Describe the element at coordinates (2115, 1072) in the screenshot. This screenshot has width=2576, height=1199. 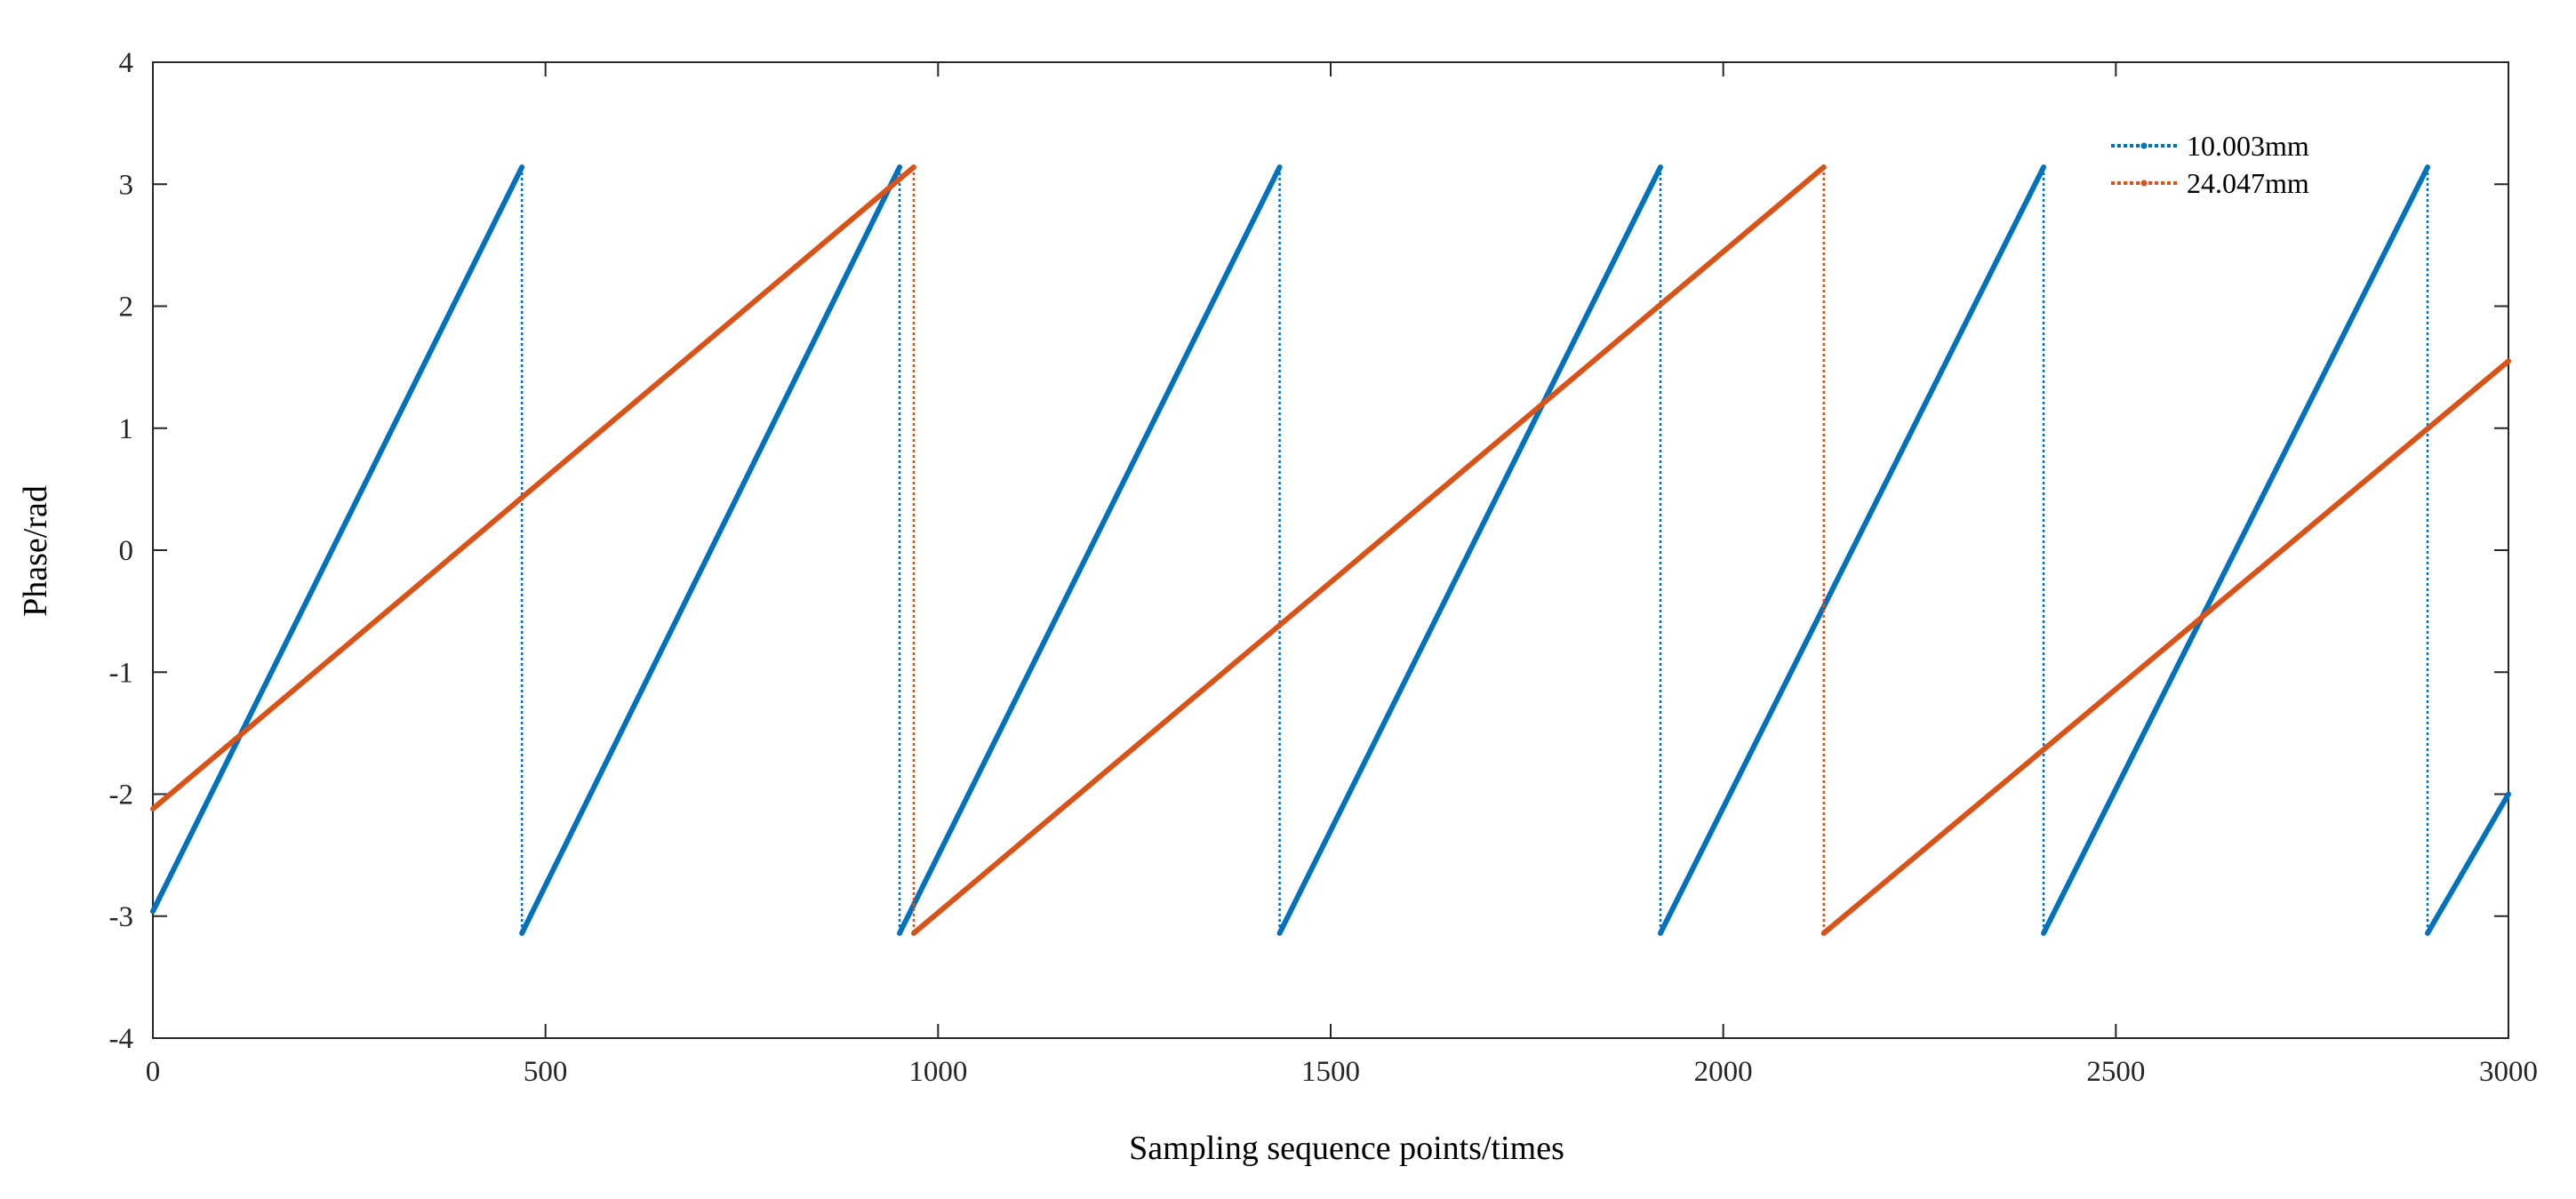
I see `x-tick-label: 2500` at that location.